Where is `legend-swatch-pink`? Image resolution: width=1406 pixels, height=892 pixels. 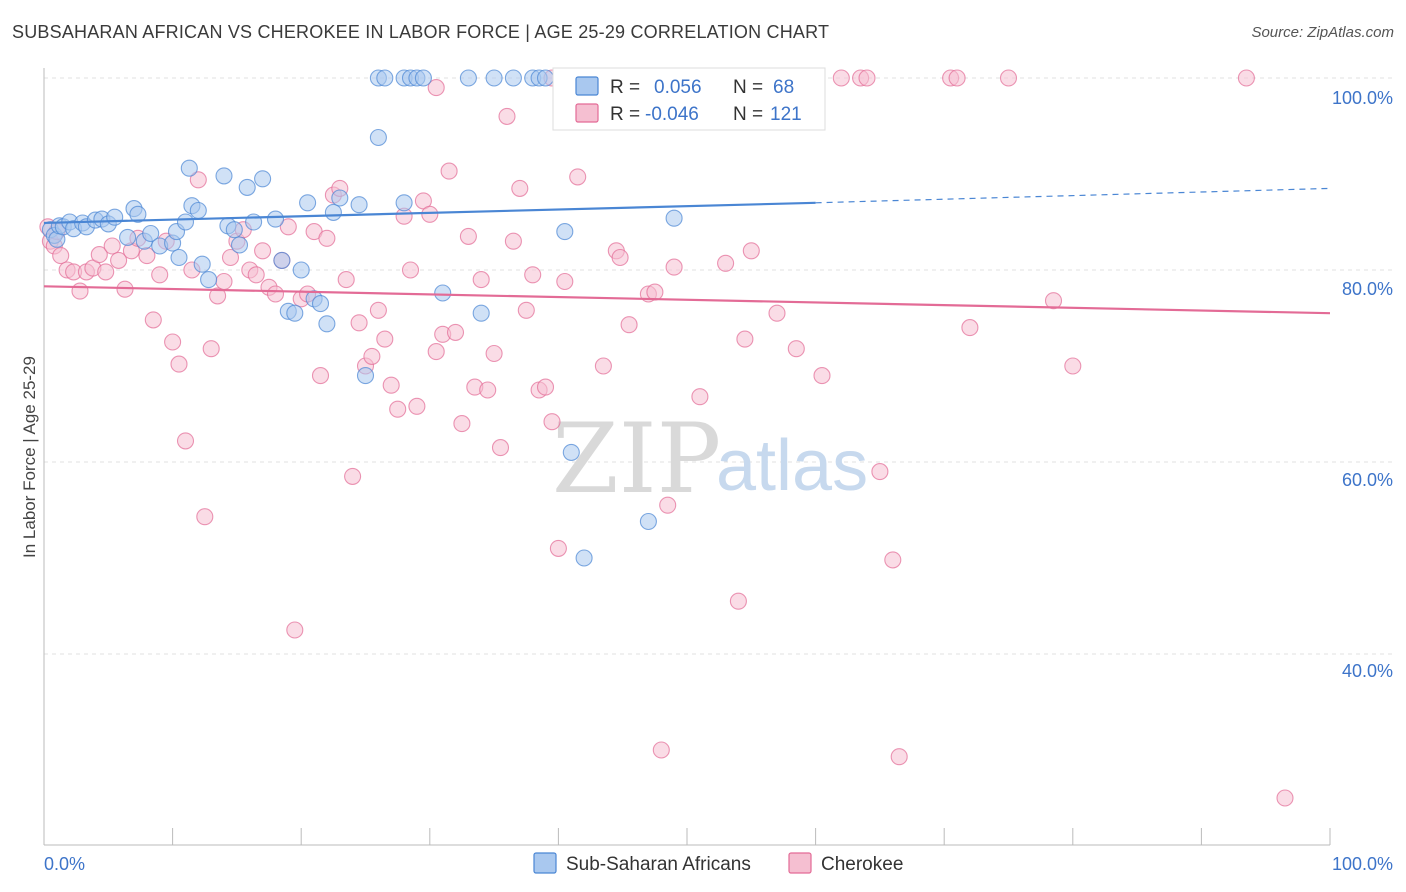
legend-swatch-pink is located at coordinates (587, 113).